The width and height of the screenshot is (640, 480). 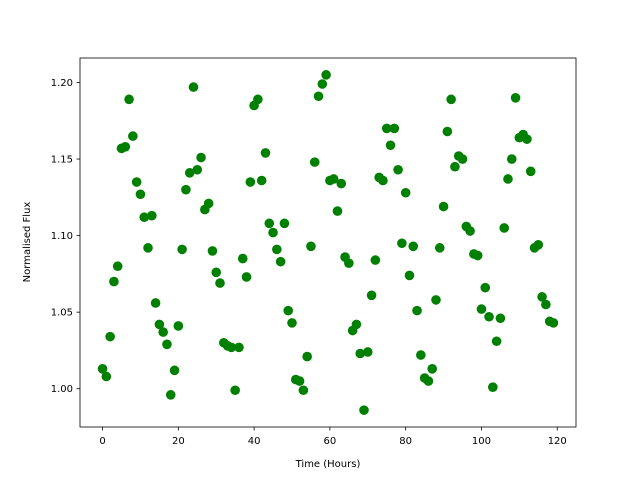 I want to click on x-tick-label: 80, so click(x=405, y=441).